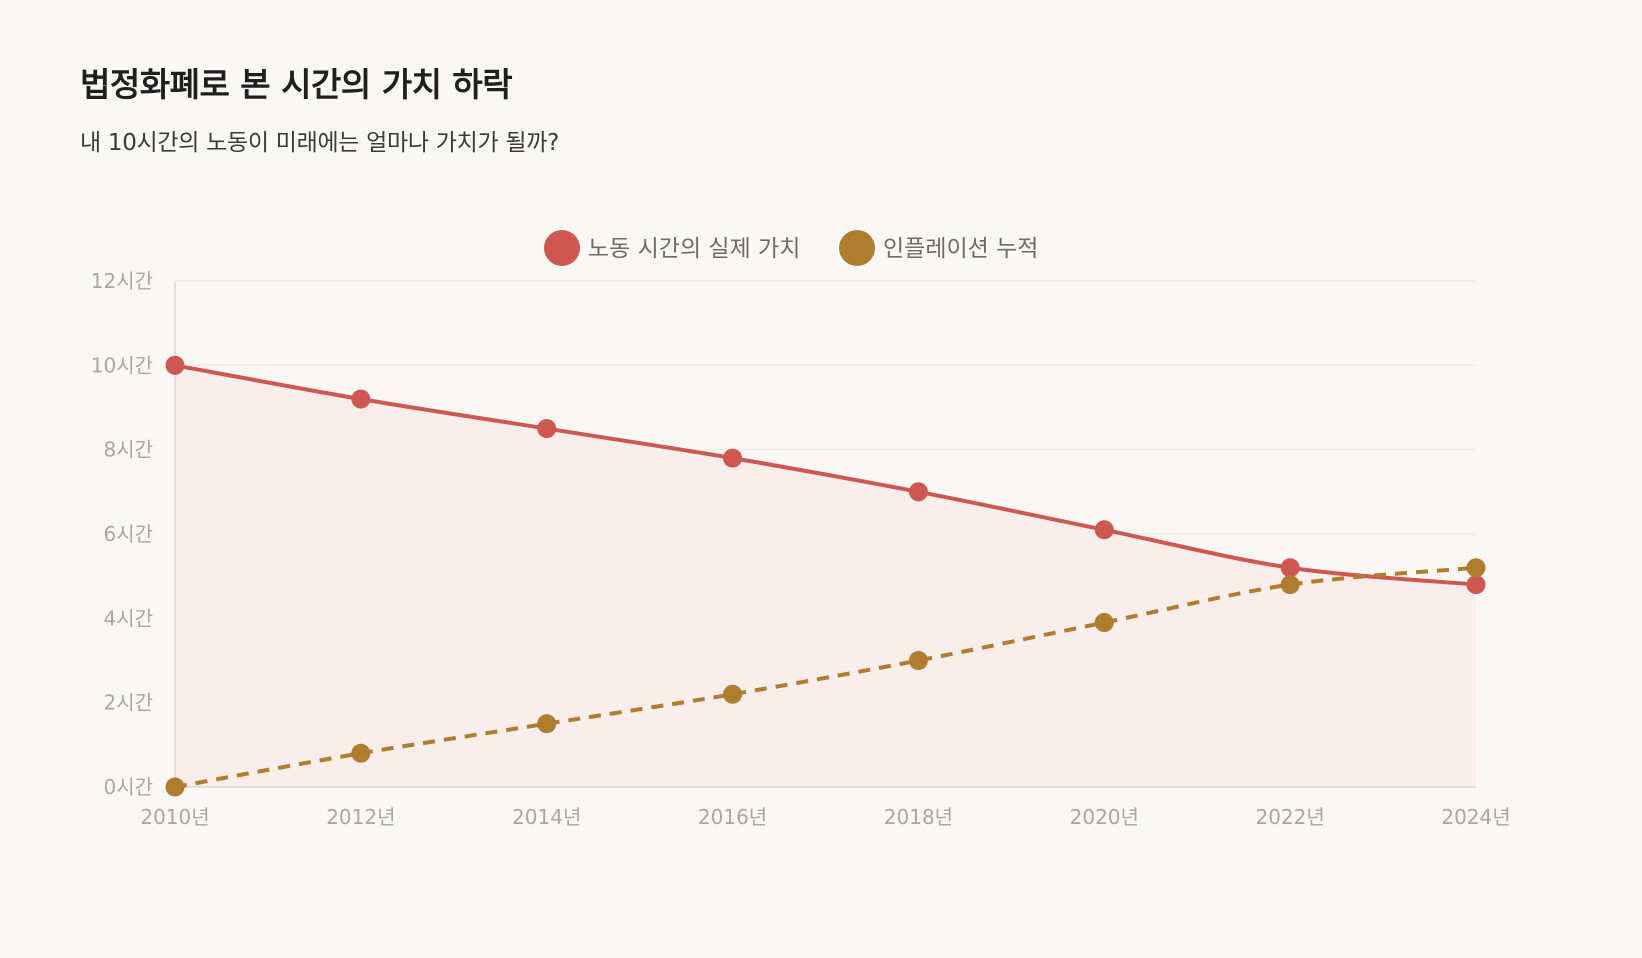 The height and width of the screenshot is (958, 1642). I want to click on x-tick-label: 2024년, so click(1475, 817).